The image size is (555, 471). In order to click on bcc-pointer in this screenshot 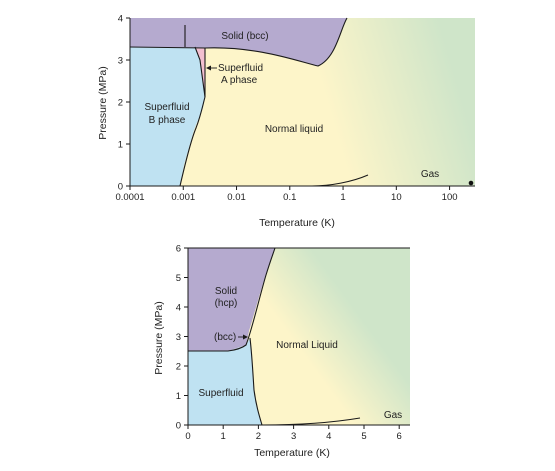, I will do `click(243, 337)`.